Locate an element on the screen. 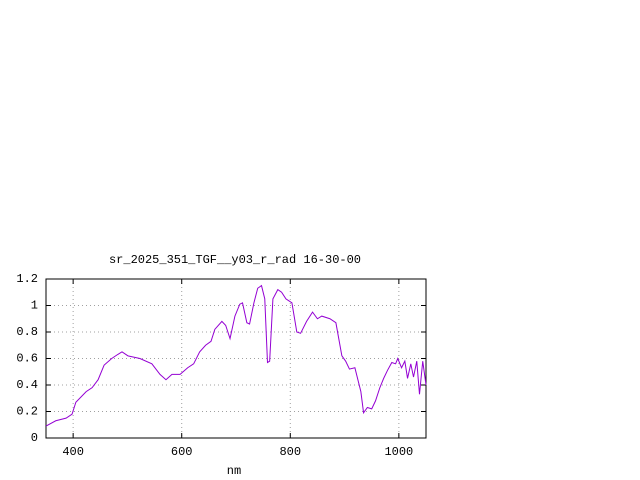 The image size is (640, 480). chart-title: sr_2025_351_TGF__y03_r_rad 16-30-00 is located at coordinates (235, 260).